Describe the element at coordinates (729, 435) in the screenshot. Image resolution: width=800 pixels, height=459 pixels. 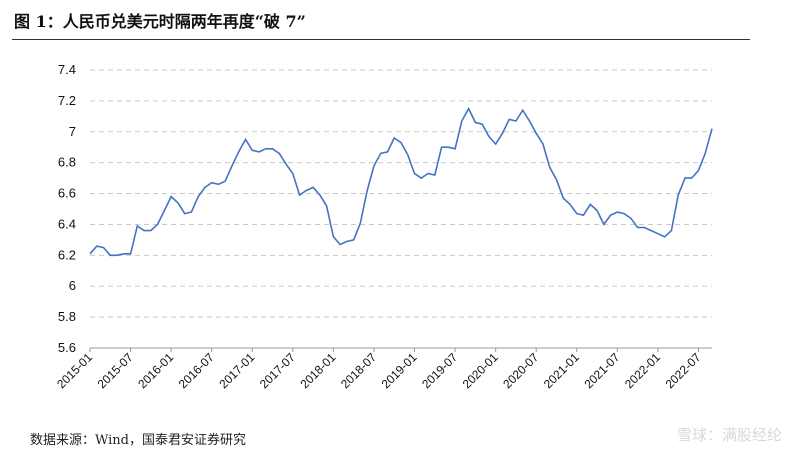
I see `watermark-text: 雪球：满股经纶` at that location.